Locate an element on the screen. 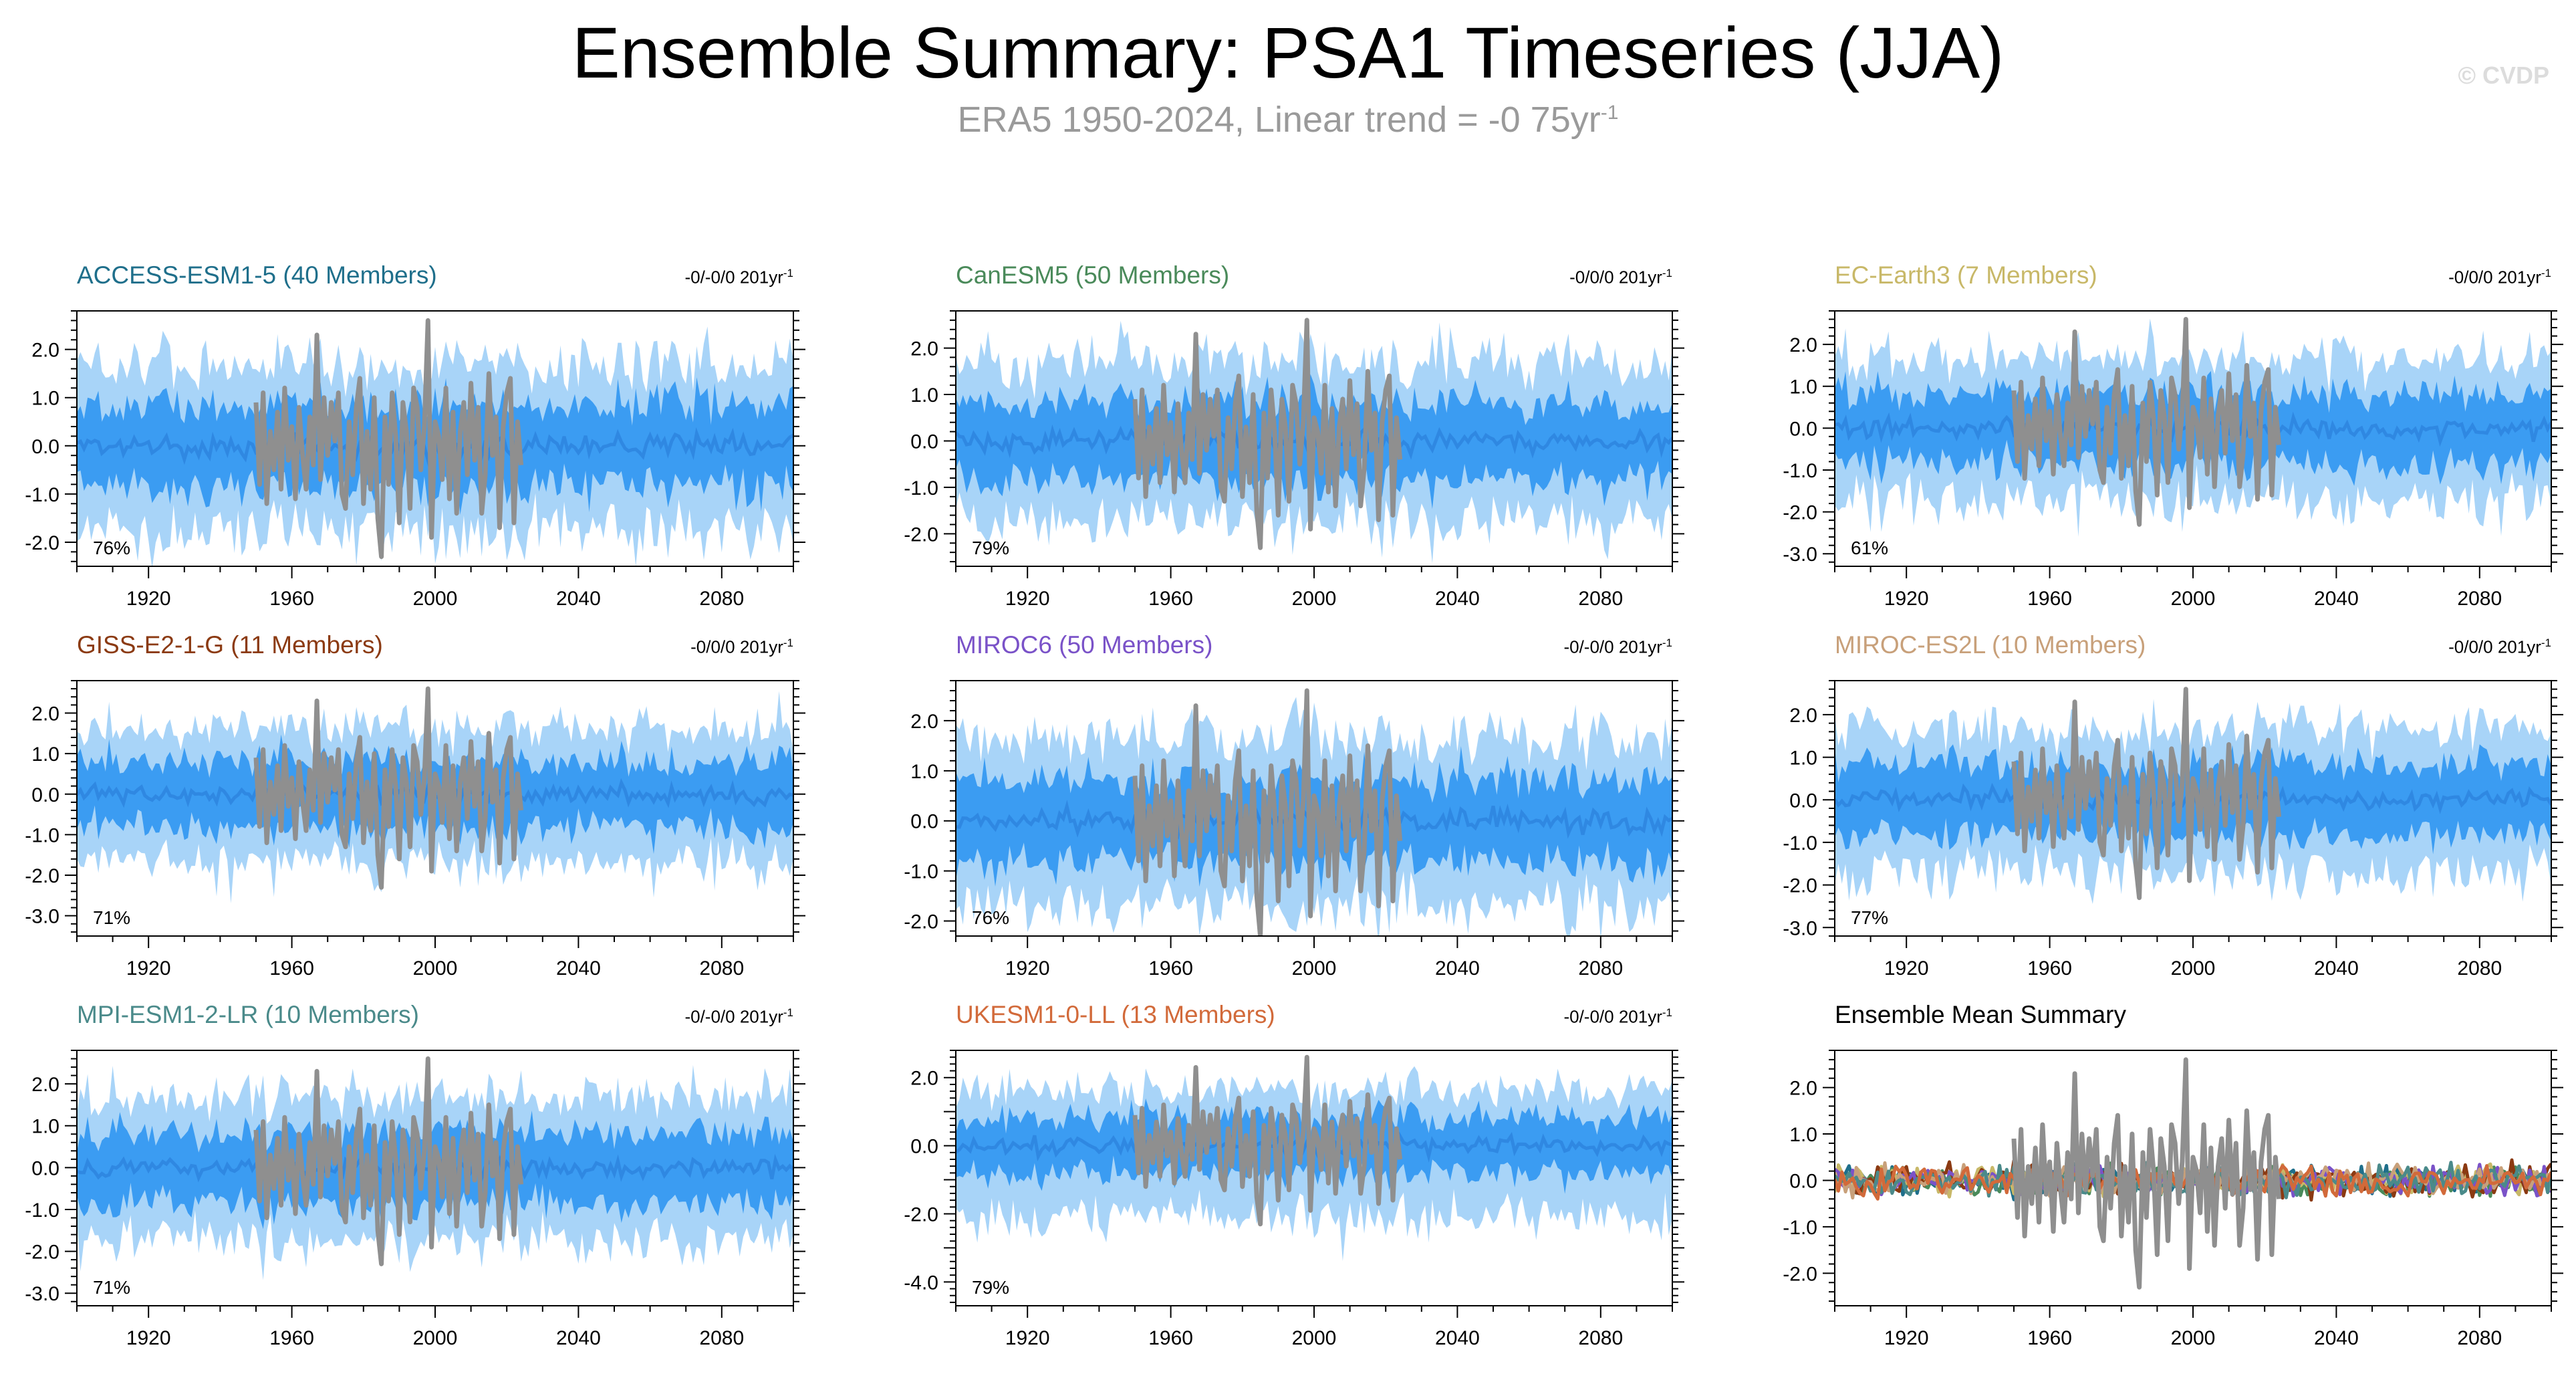 This screenshot has height=1386, width=2576. panel-title: EC-Earth3 (7 Members) is located at coordinates (1966, 275).